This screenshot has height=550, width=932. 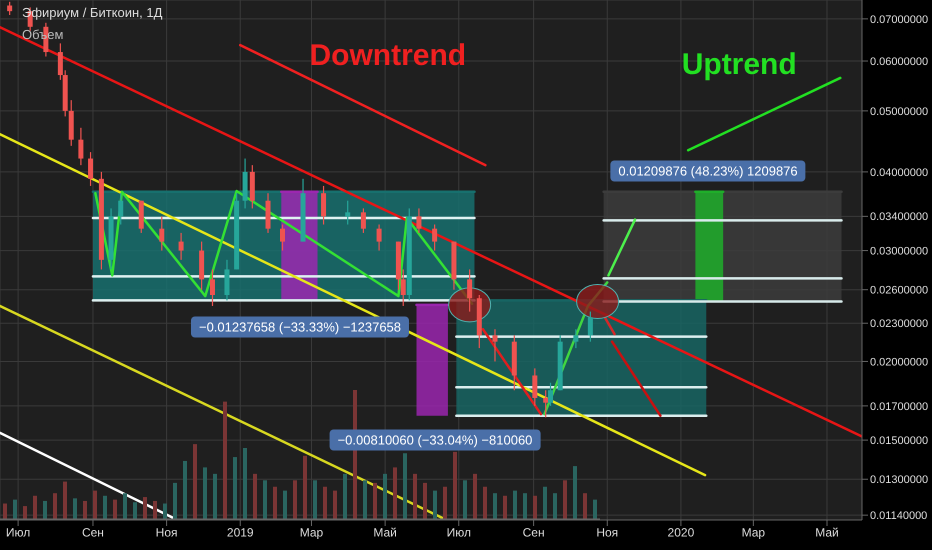 I want to click on y-tick-label: 0.01300000, so click(x=899, y=480).